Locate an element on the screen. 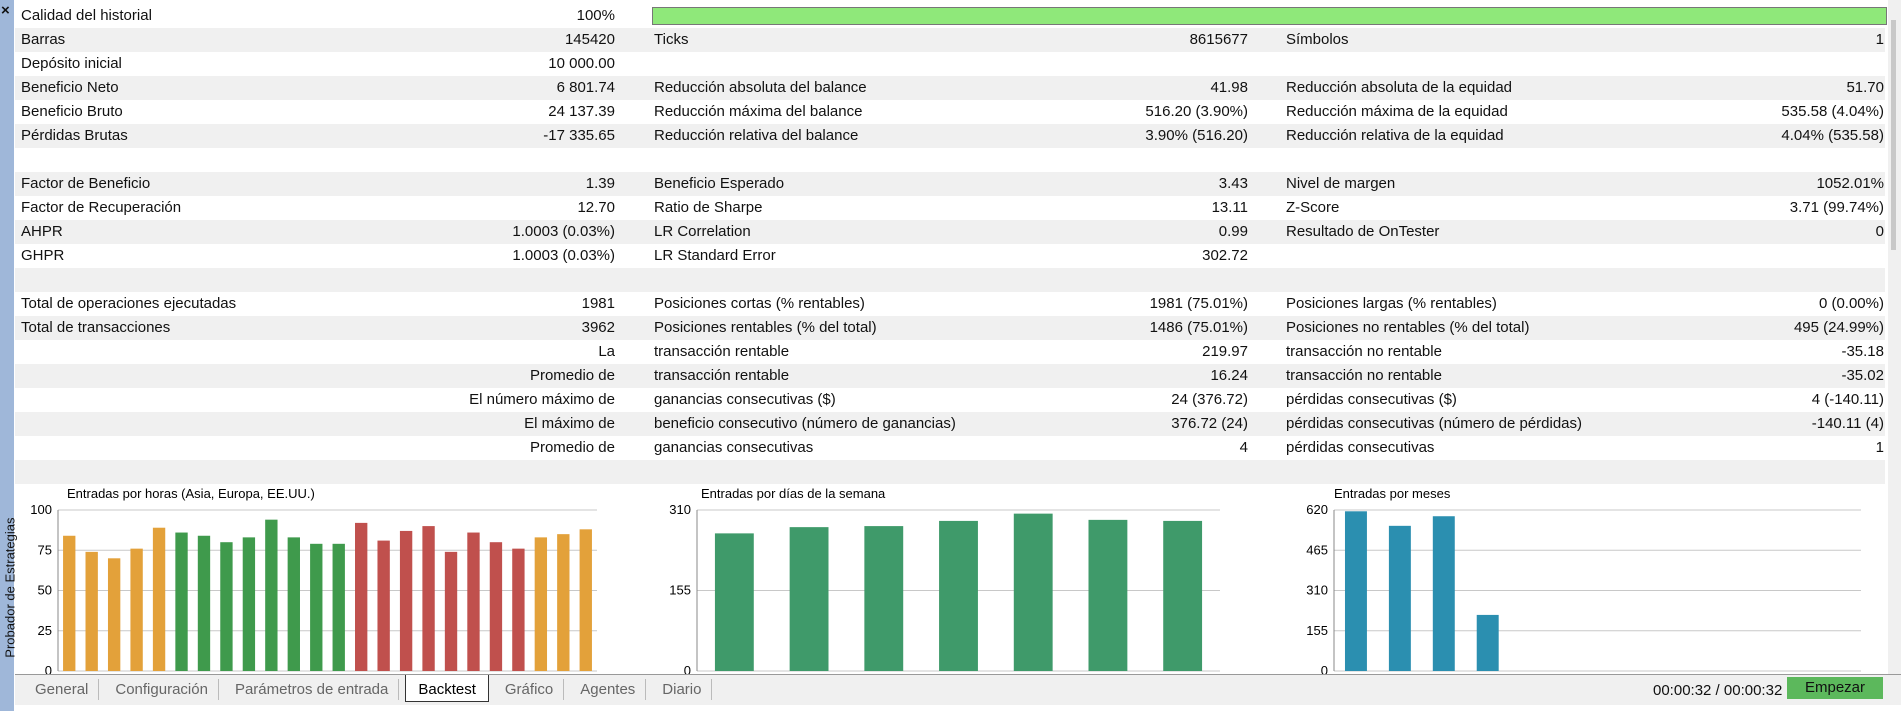 Image resolution: width=1901 pixels, height=711 pixels. cell-value: 1486 (75.01%) is located at coordinates (1198, 327).